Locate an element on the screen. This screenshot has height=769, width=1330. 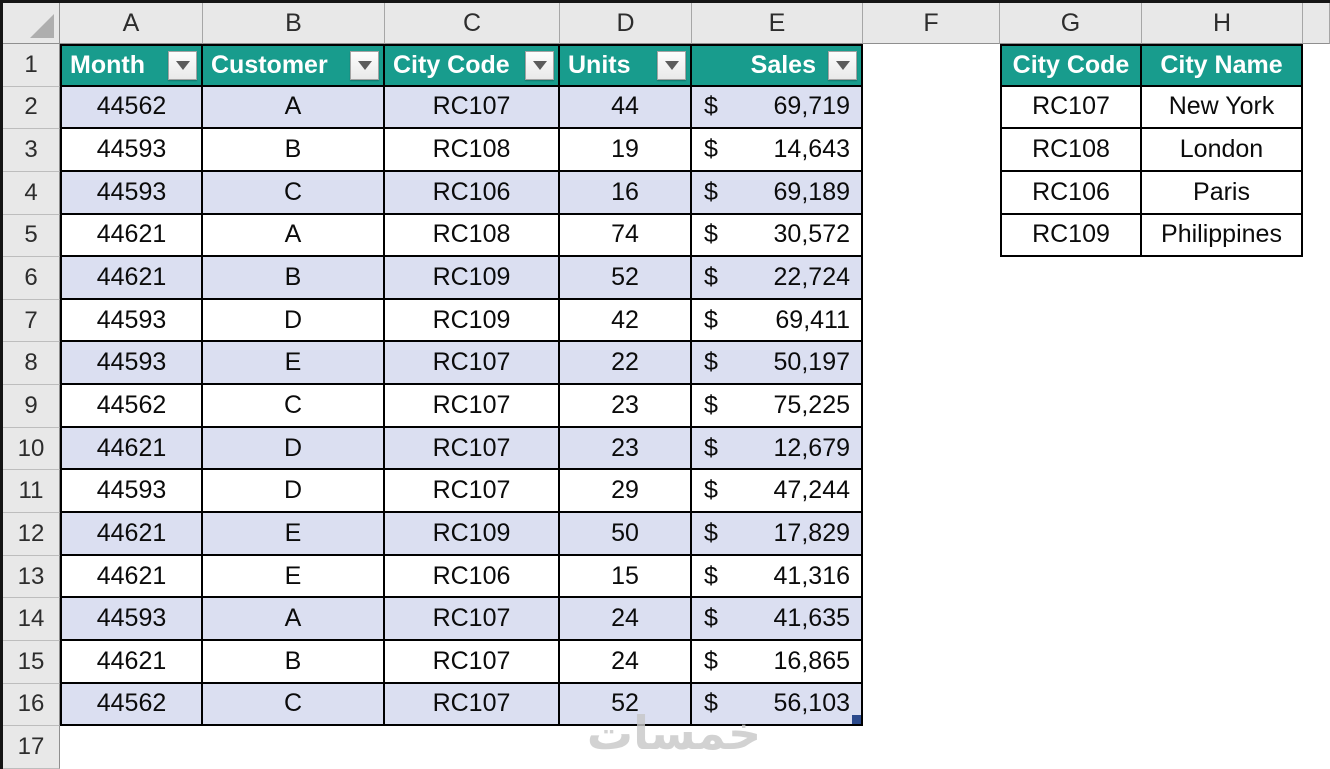
lookup-cell-city-row4: Paris is located at coordinates (1222, 193).